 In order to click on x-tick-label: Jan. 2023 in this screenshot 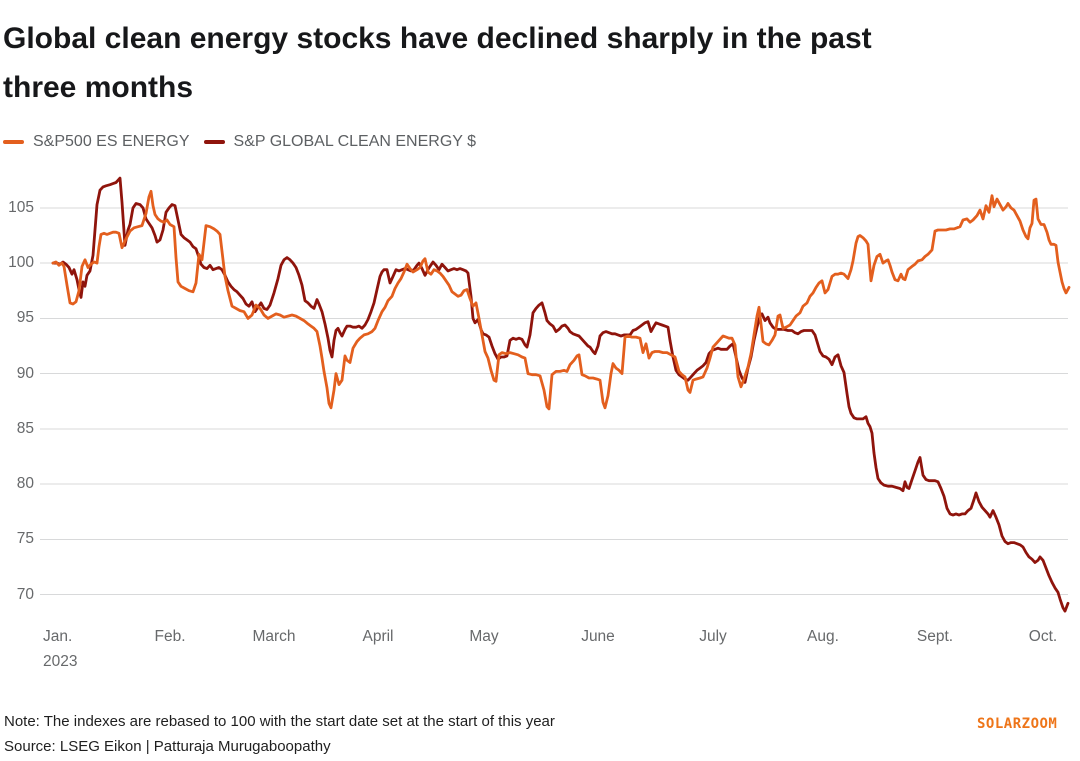, I will do `click(88, 649)`.